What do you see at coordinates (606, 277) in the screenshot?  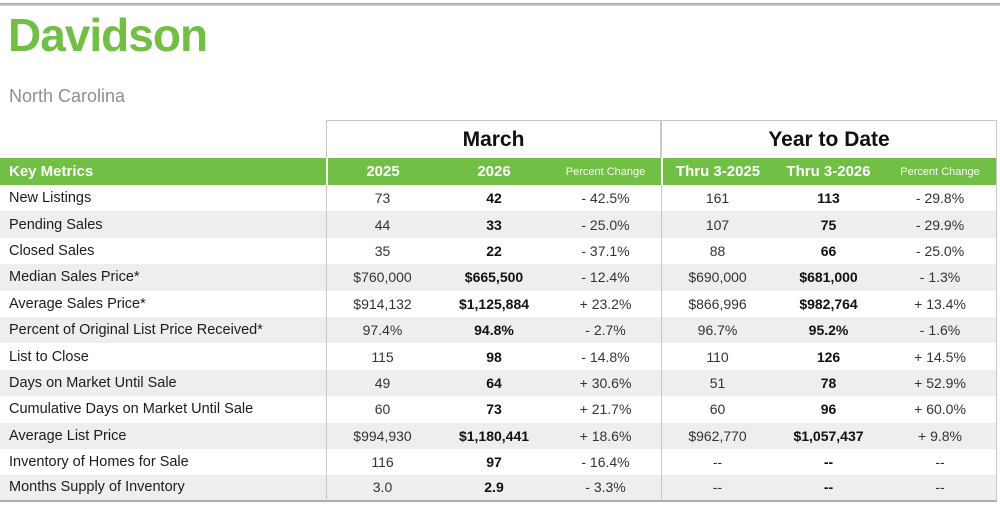 I see `value-march-percent-change: - 12.4%` at bounding box center [606, 277].